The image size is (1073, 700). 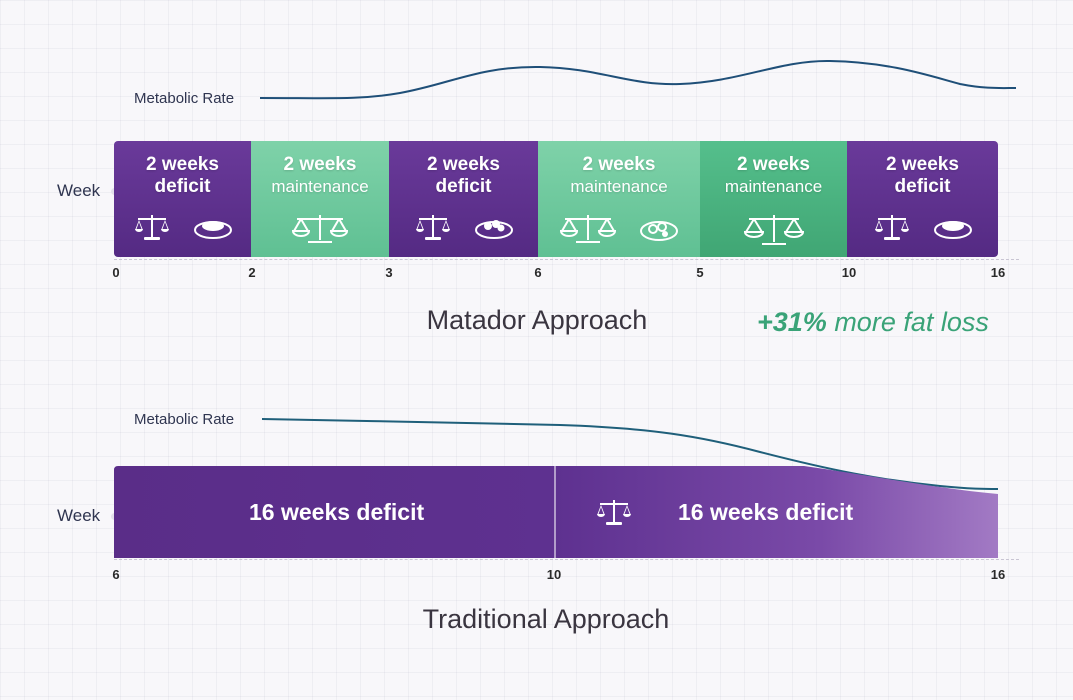 I want to click on matador-week-label: Week, so click(x=79, y=190).